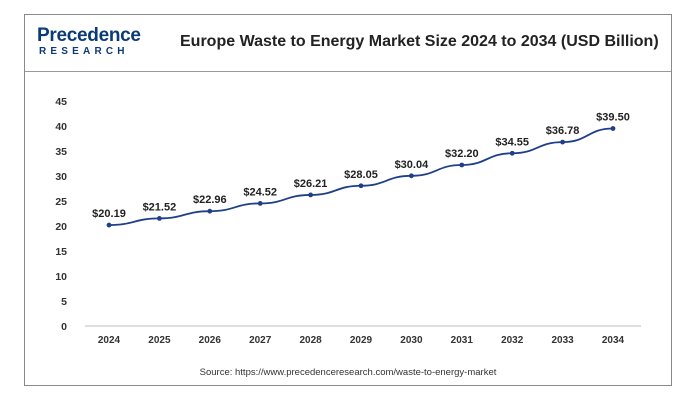  I want to click on y-tick-label: 15, so click(61, 252).